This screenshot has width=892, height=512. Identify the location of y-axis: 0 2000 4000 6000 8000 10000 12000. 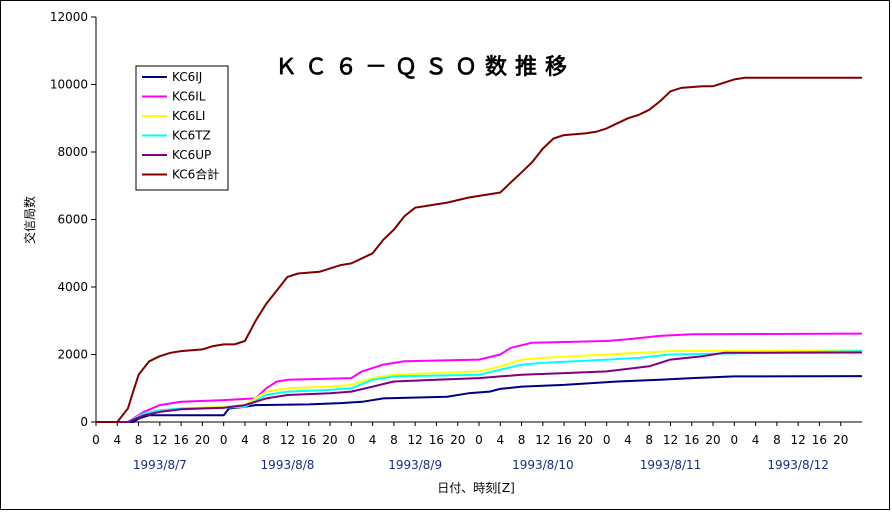
(73, 219).